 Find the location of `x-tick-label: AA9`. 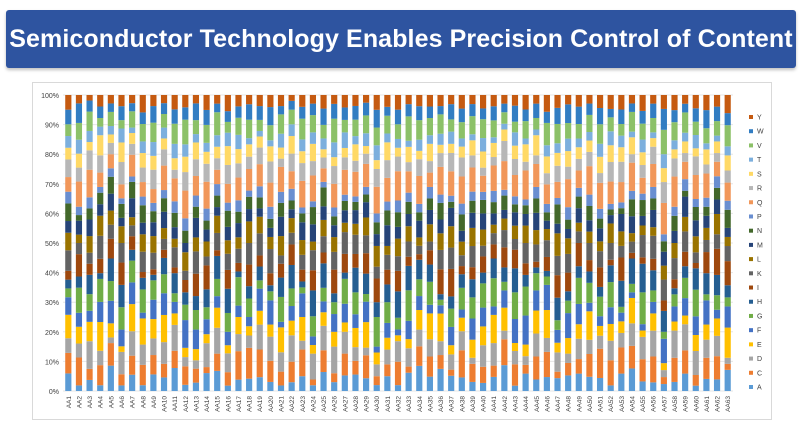

x-tick-label: AA9 is located at coordinates (154, 402).